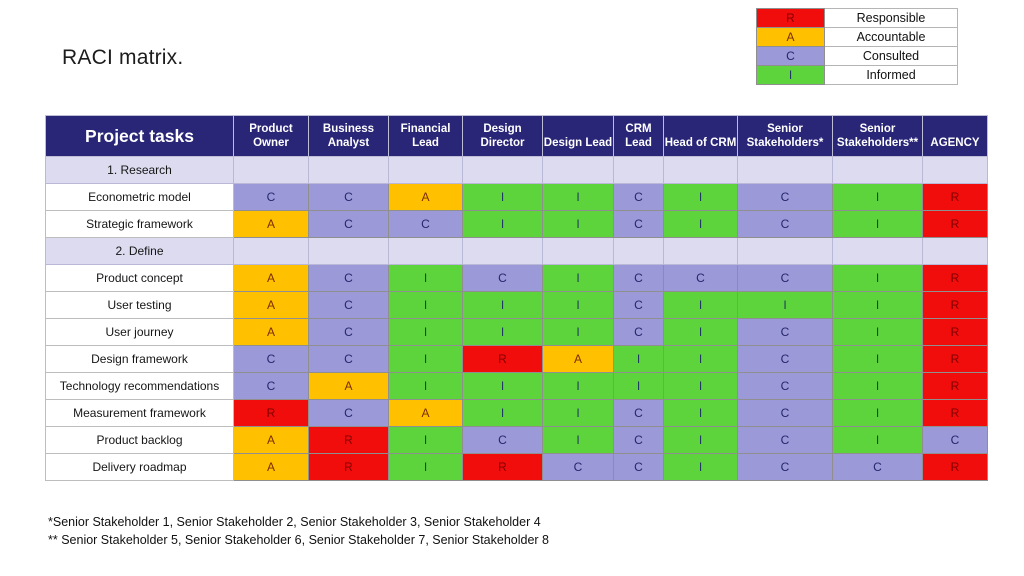 The image size is (1024, 576). Describe the element at coordinates (857, 75) in the screenshot. I see `legend-row: I Informed` at that location.